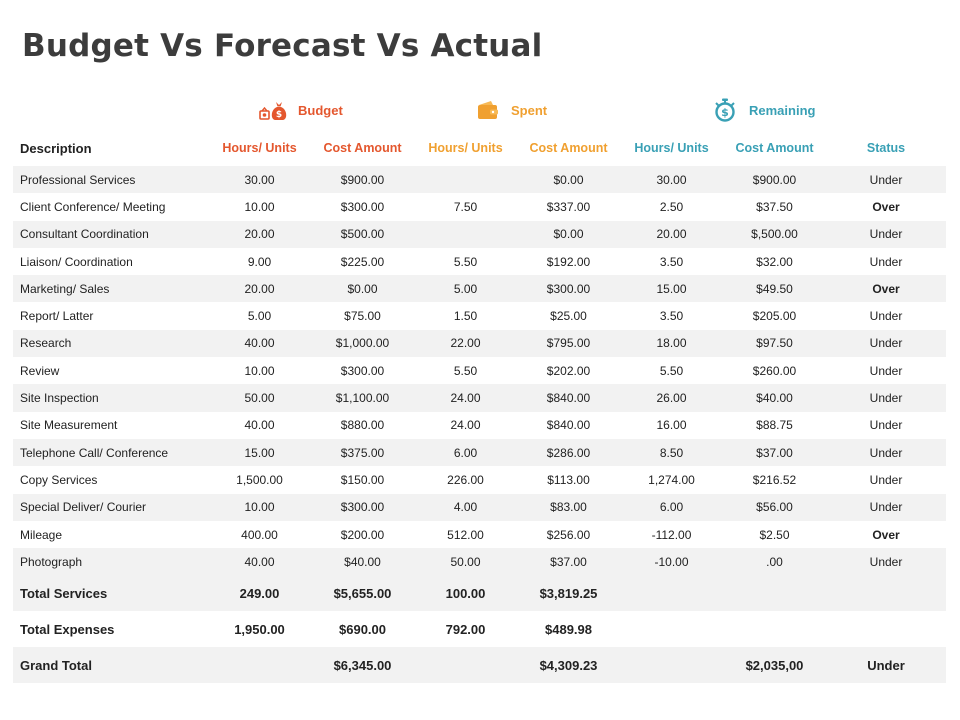  Describe the element at coordinates (76, 261) in the screenshot. I see `cell-description: Liaison/ Coordination` at that location.